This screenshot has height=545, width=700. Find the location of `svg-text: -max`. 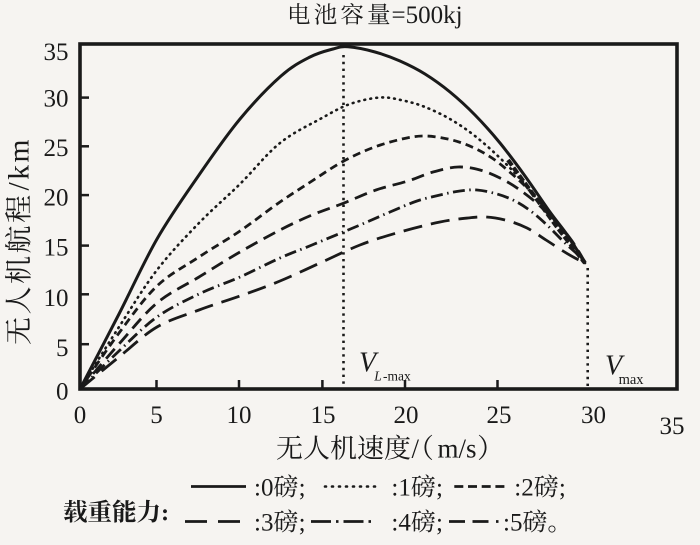

svg-text: -max is located at coordinates (397, 375).